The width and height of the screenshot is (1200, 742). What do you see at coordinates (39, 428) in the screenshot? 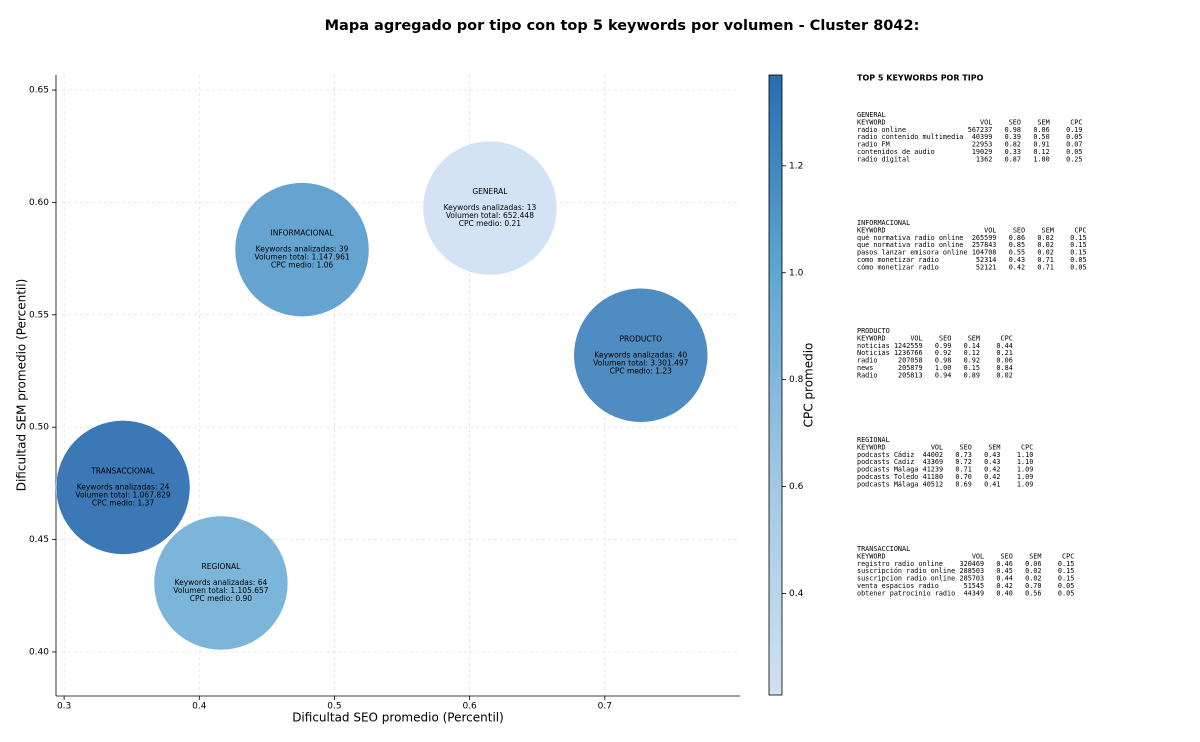
I see `y-tick-label: 0.50` at bounding box center [39, 428].